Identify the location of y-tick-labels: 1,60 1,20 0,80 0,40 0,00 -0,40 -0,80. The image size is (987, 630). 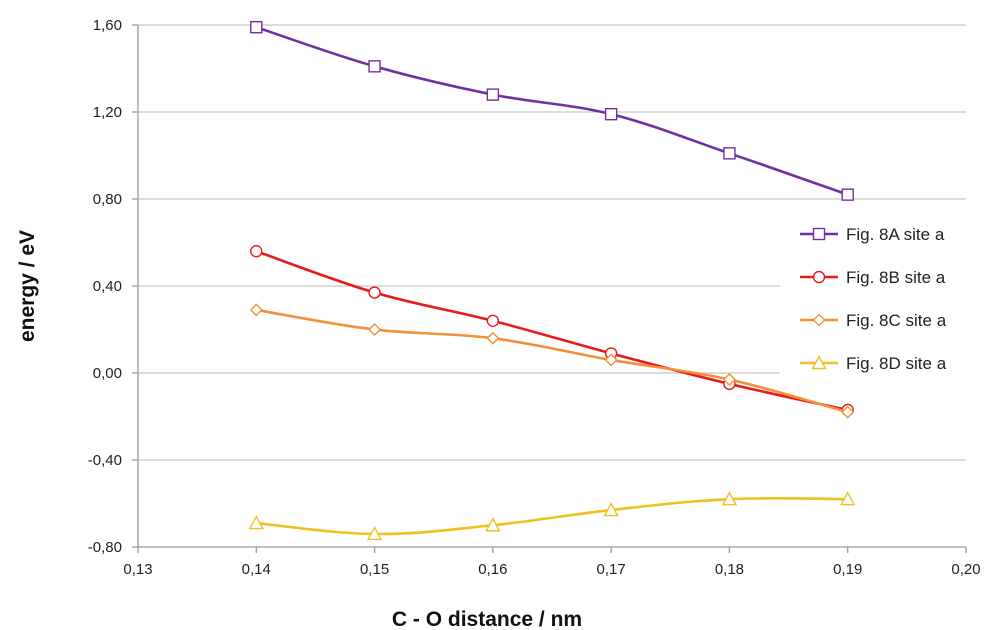
(105, 286).